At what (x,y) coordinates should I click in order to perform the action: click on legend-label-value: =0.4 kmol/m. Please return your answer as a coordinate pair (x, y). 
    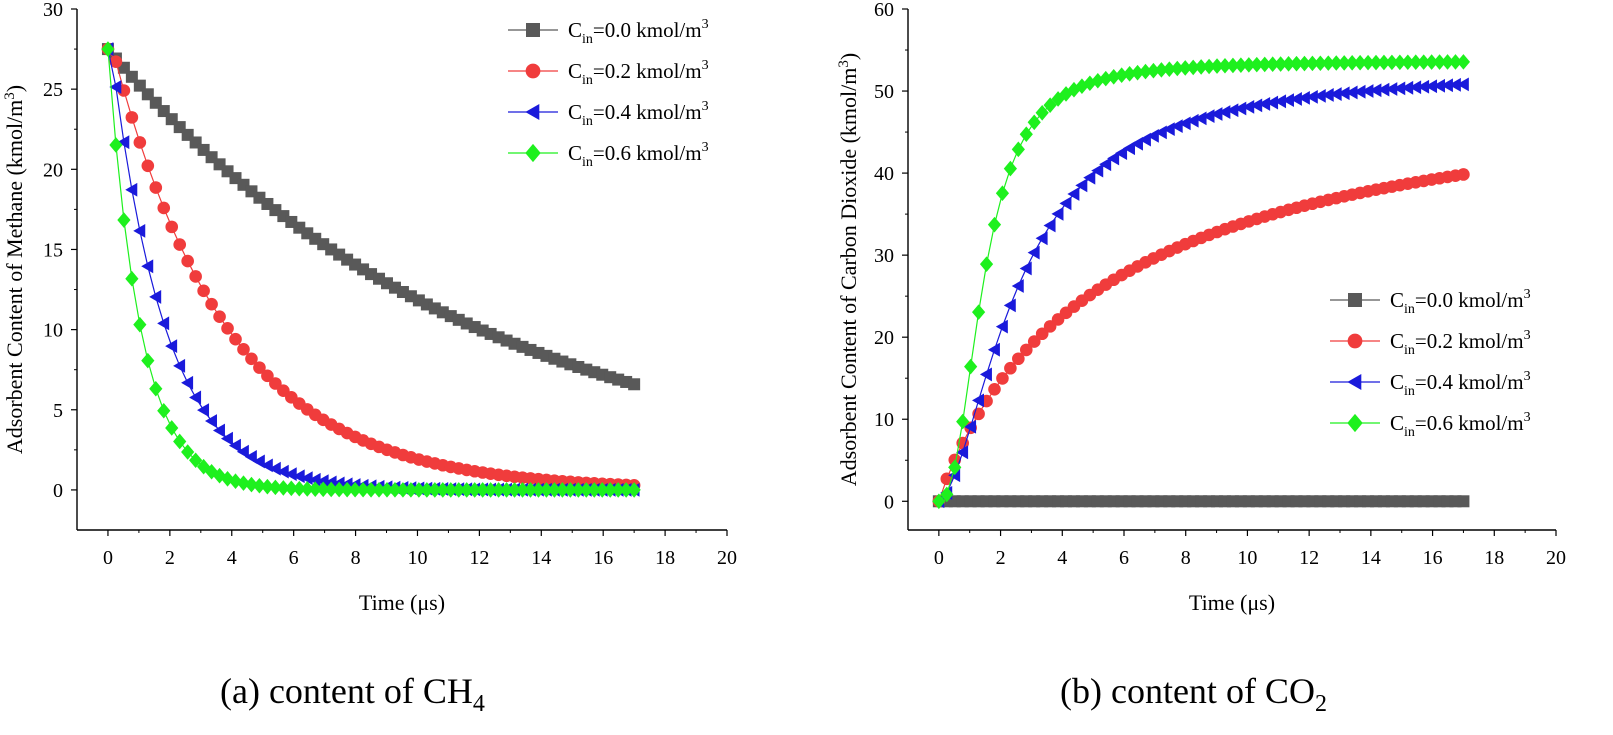
    Looking at the image, I should click on (1469, 382).